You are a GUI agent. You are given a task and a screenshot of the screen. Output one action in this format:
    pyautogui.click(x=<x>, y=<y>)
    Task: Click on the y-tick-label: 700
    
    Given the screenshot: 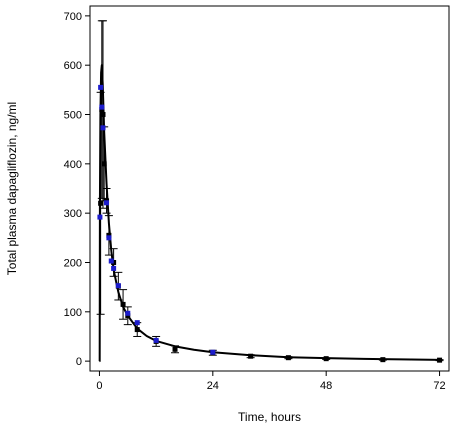 What is the action you would take?
    pyautogui.click(x=73, y=17)
    